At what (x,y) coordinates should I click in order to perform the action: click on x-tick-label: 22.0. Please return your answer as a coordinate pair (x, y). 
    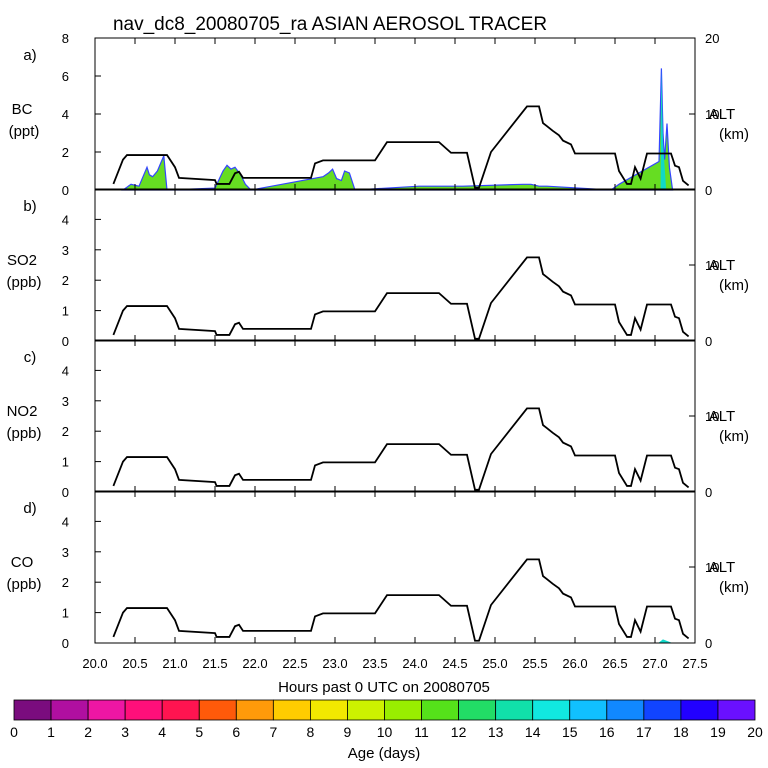
    Looking at the image, I should click on (254, 663).